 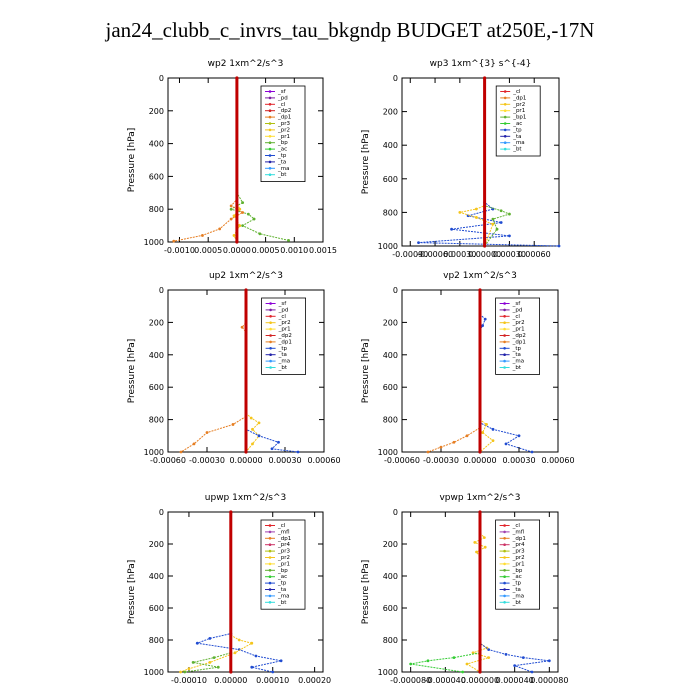 I want to click on y-tick-label: 800, so click(x=156, y=209).